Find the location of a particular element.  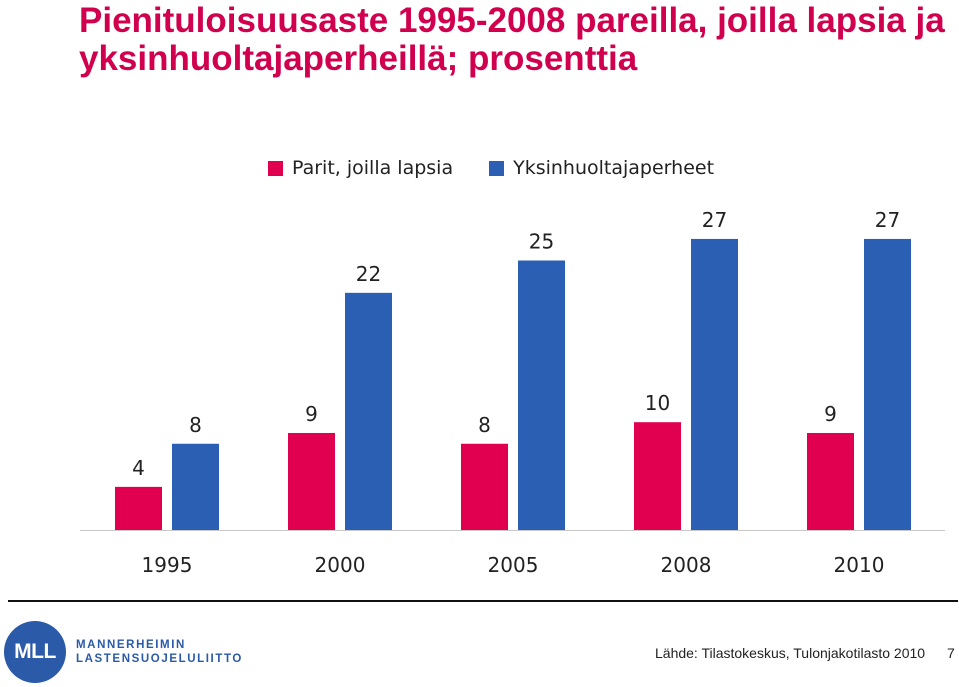

legend-item-yksinhuoltajat: Yksinhuoltajaperheet is located at coordinates (601, 168).